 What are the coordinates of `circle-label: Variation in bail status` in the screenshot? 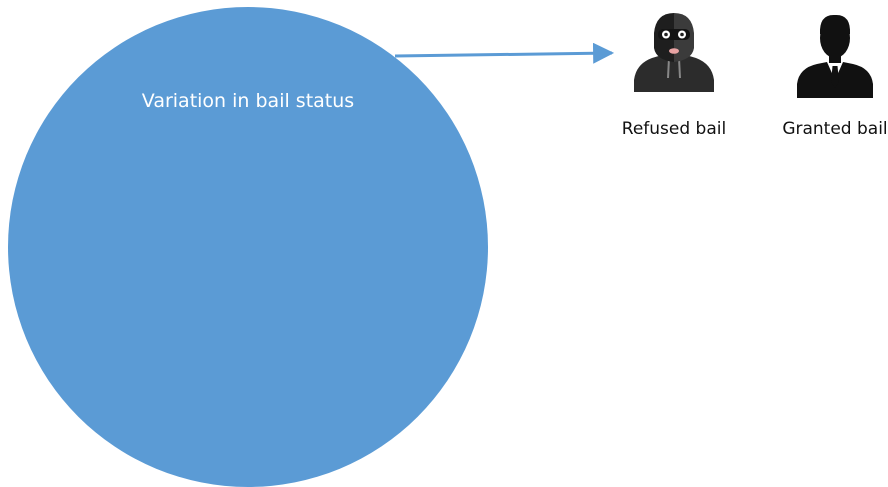 It's located at (248, 101).